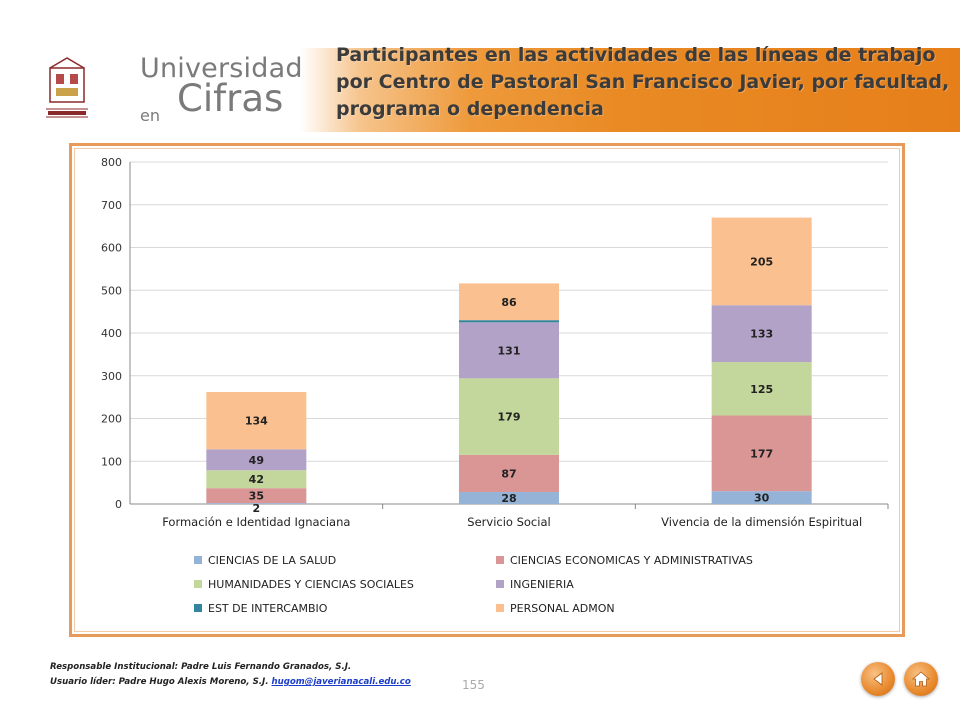 This screenshot has height=720, width=960. What do you see at coordinates (341, 682) in the screenshot?
I see `footer-email-link: hugom@javerianacali.edu.co` at bounding box center [341, 682].